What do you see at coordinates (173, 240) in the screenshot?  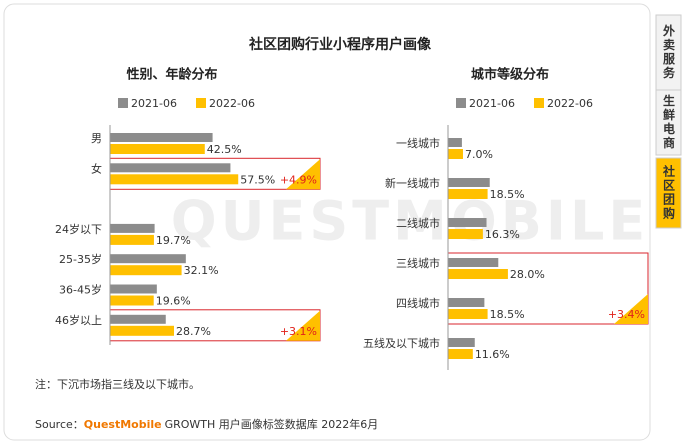 I see `value-label: 19.7%` at bounding box center [173, 240].